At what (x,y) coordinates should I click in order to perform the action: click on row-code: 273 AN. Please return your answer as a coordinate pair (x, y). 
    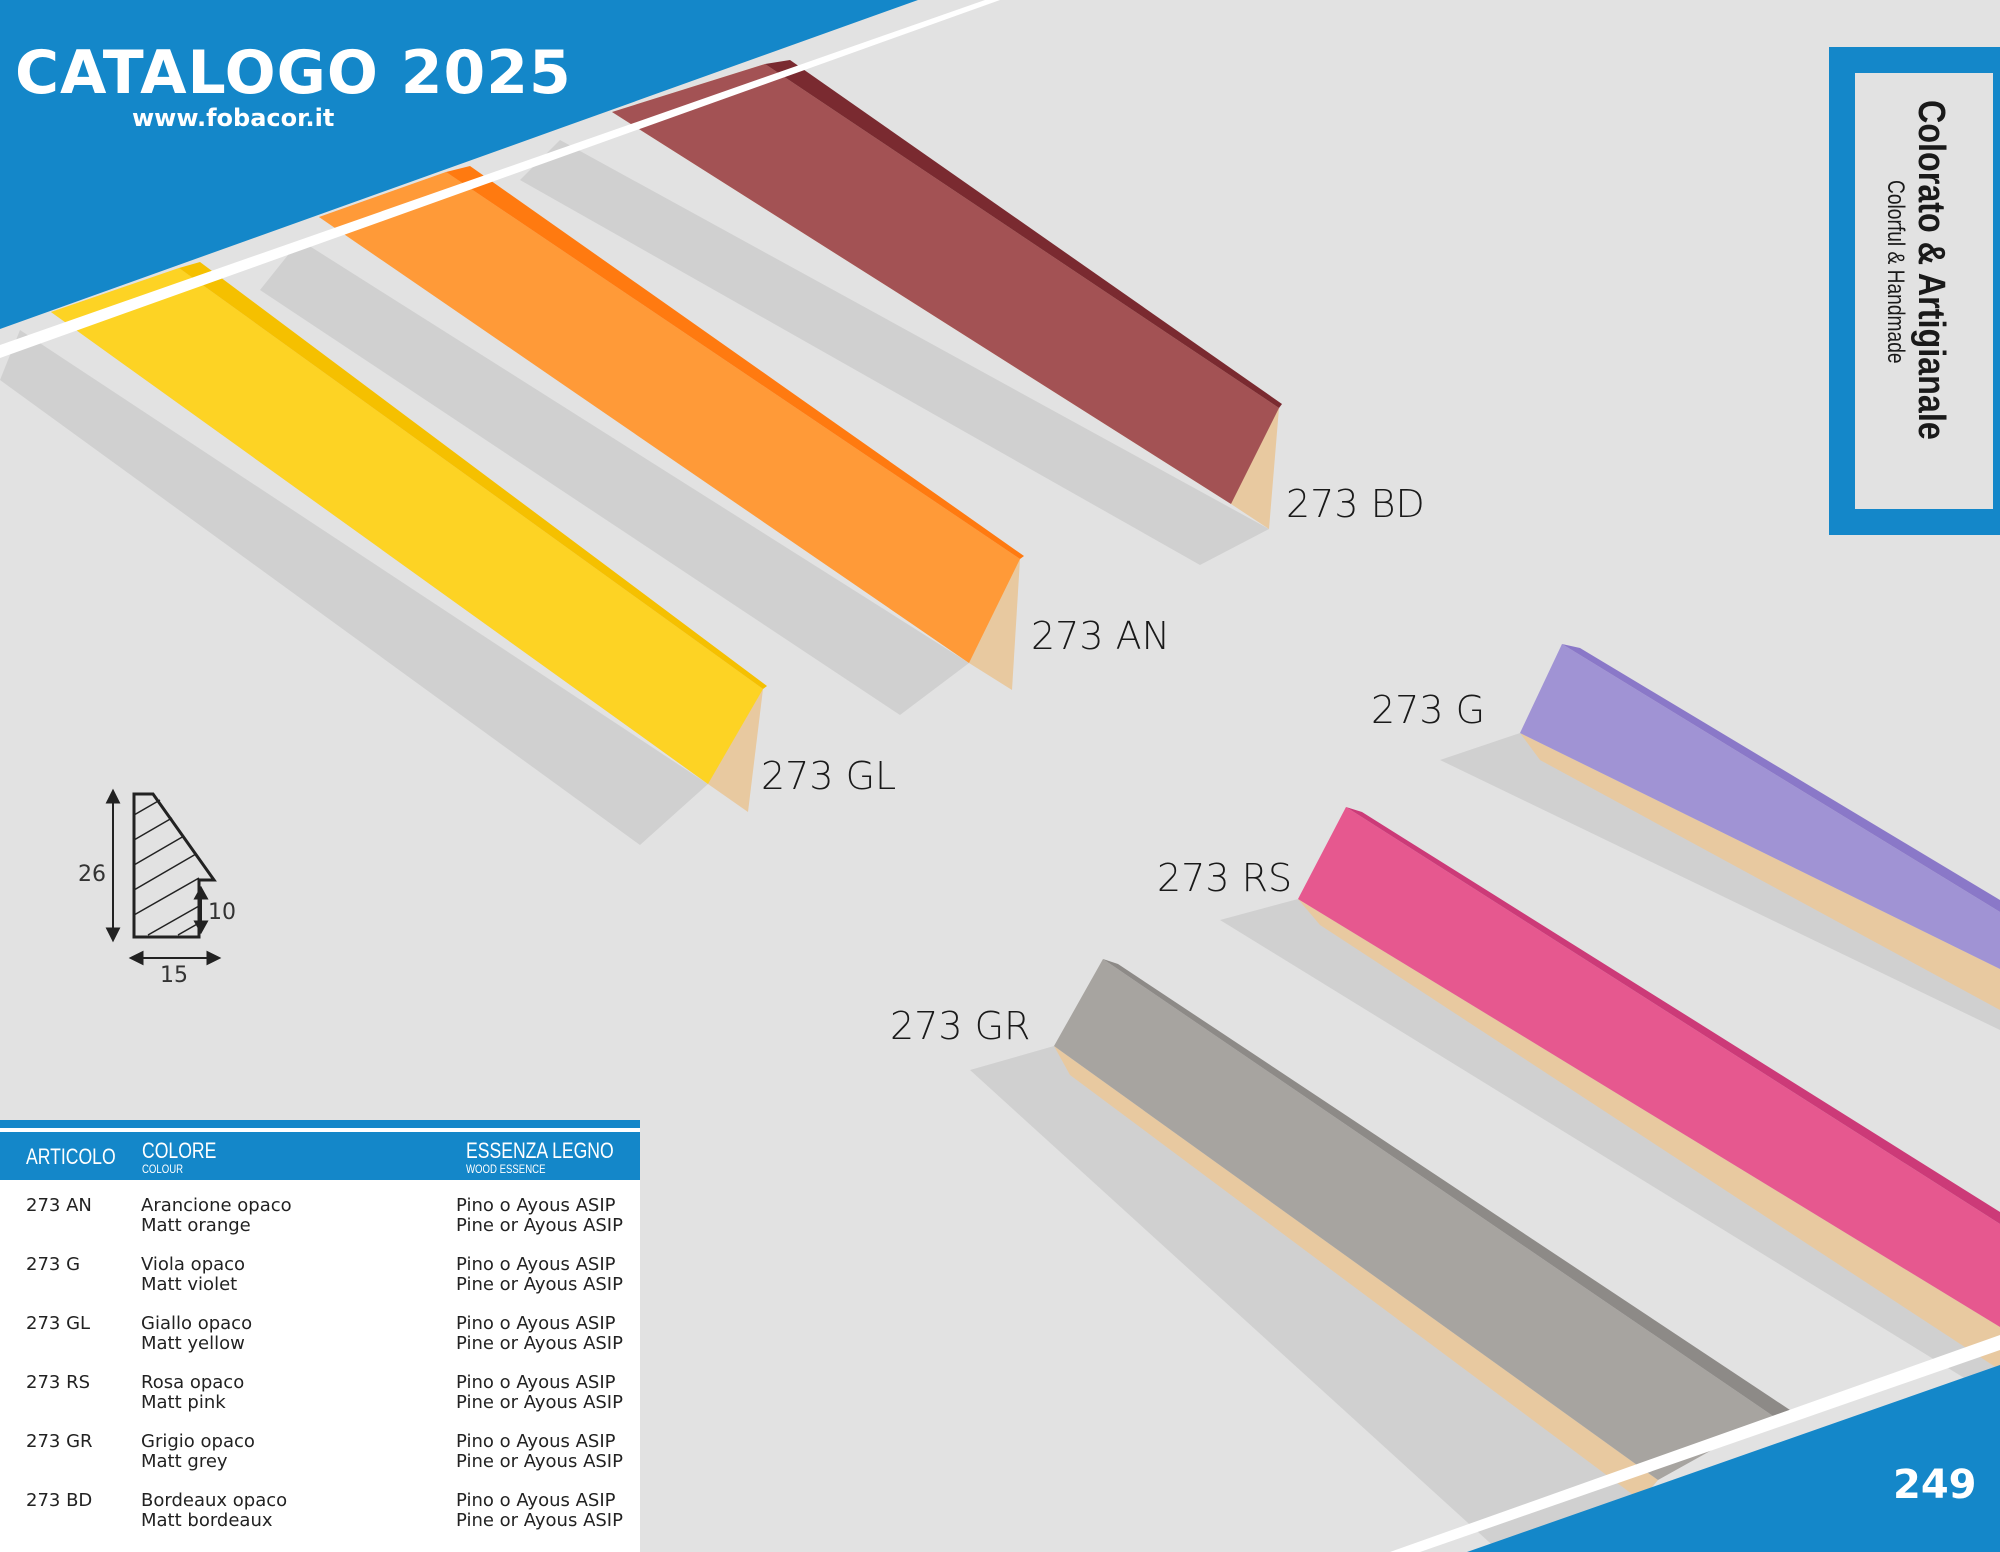
    Looking at the image, I should click on (59, 1205).